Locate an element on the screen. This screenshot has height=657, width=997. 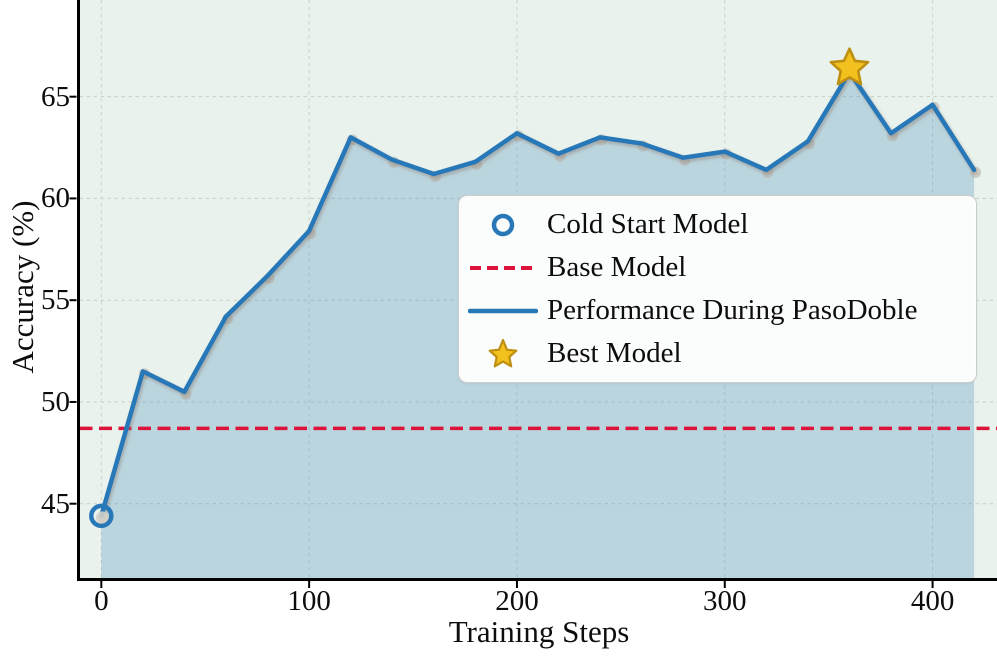
axis-spine-left is located at coordinates (78, 290).